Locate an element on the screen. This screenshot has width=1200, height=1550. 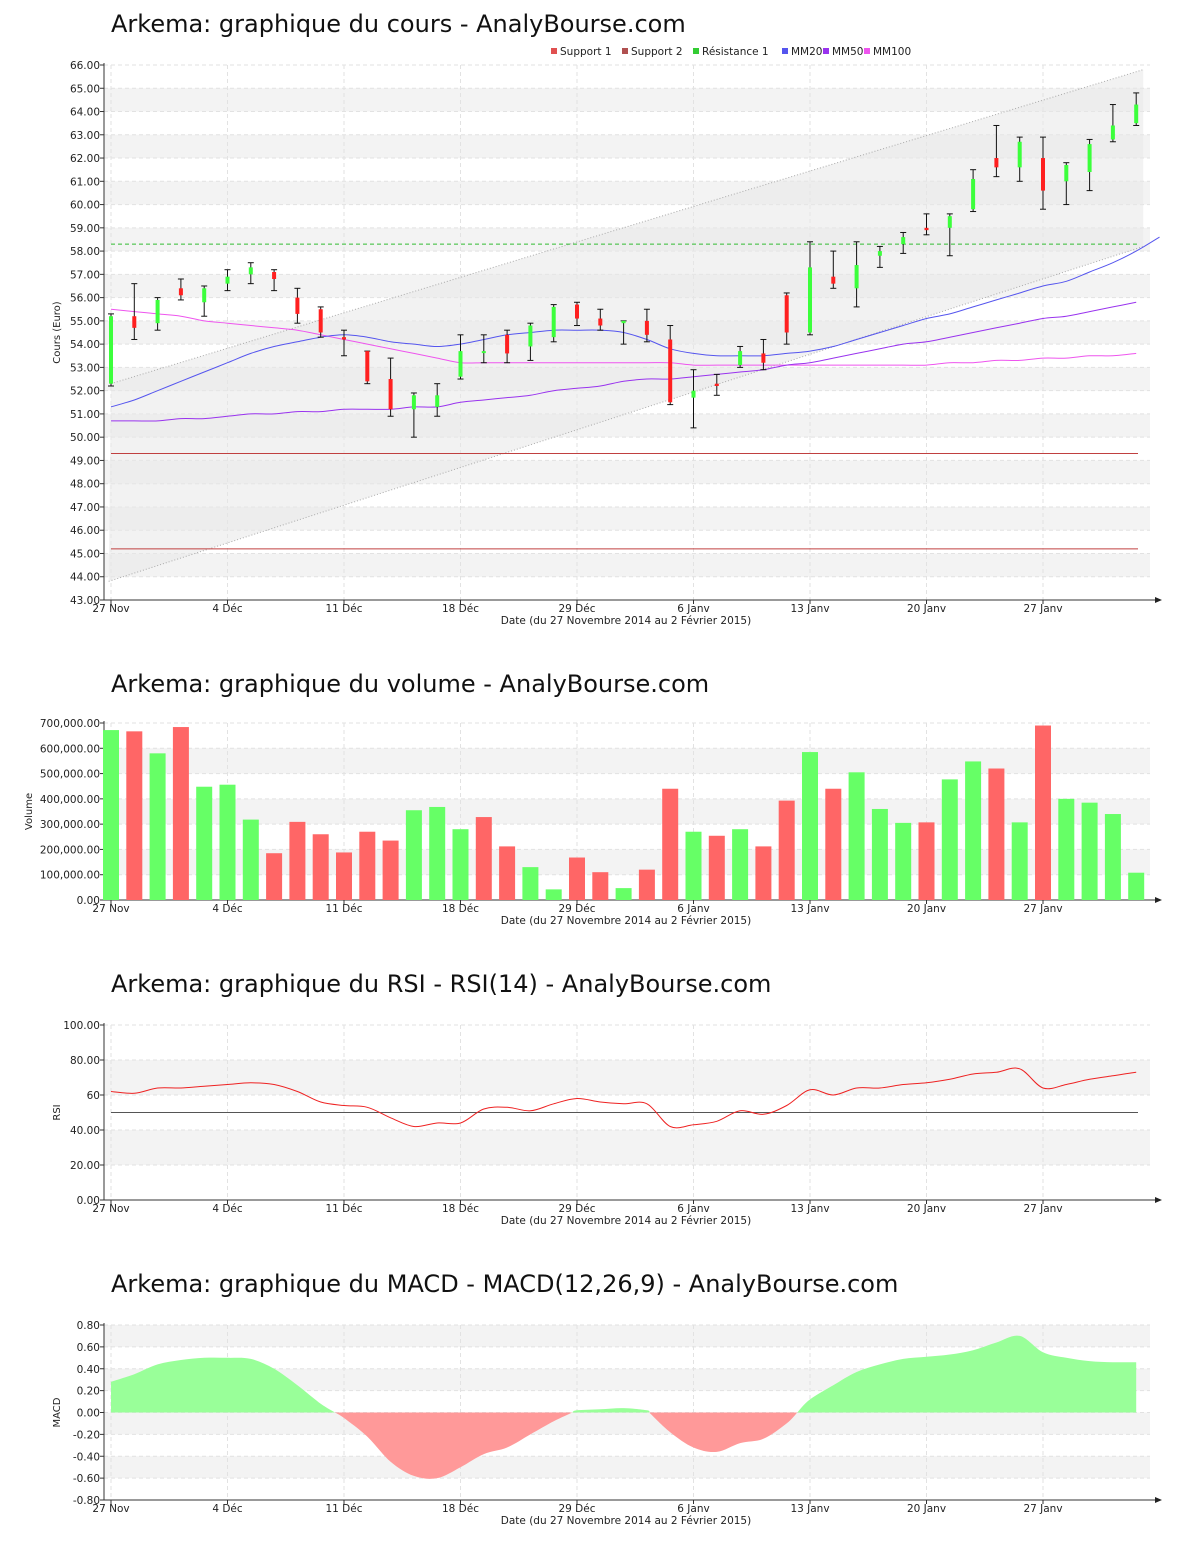
y-tick-label: 61.00 is located at coordinates (85, 182).